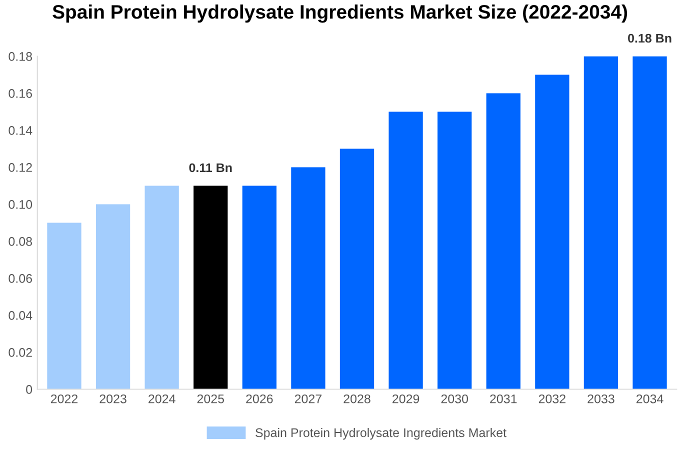 Image resolution: width=680 pixels, height=450 pixels. I want to click on data-label: 0.11 Bn, so click(210, 167).